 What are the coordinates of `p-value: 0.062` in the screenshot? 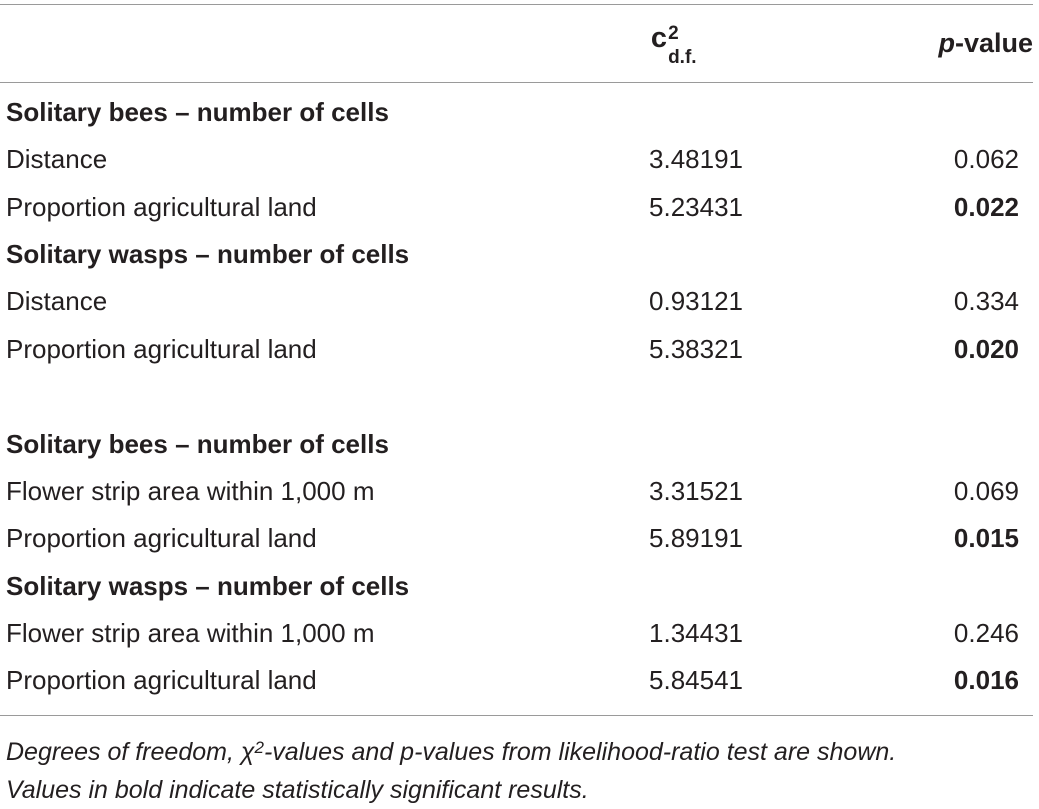 It's located at (986, 159).